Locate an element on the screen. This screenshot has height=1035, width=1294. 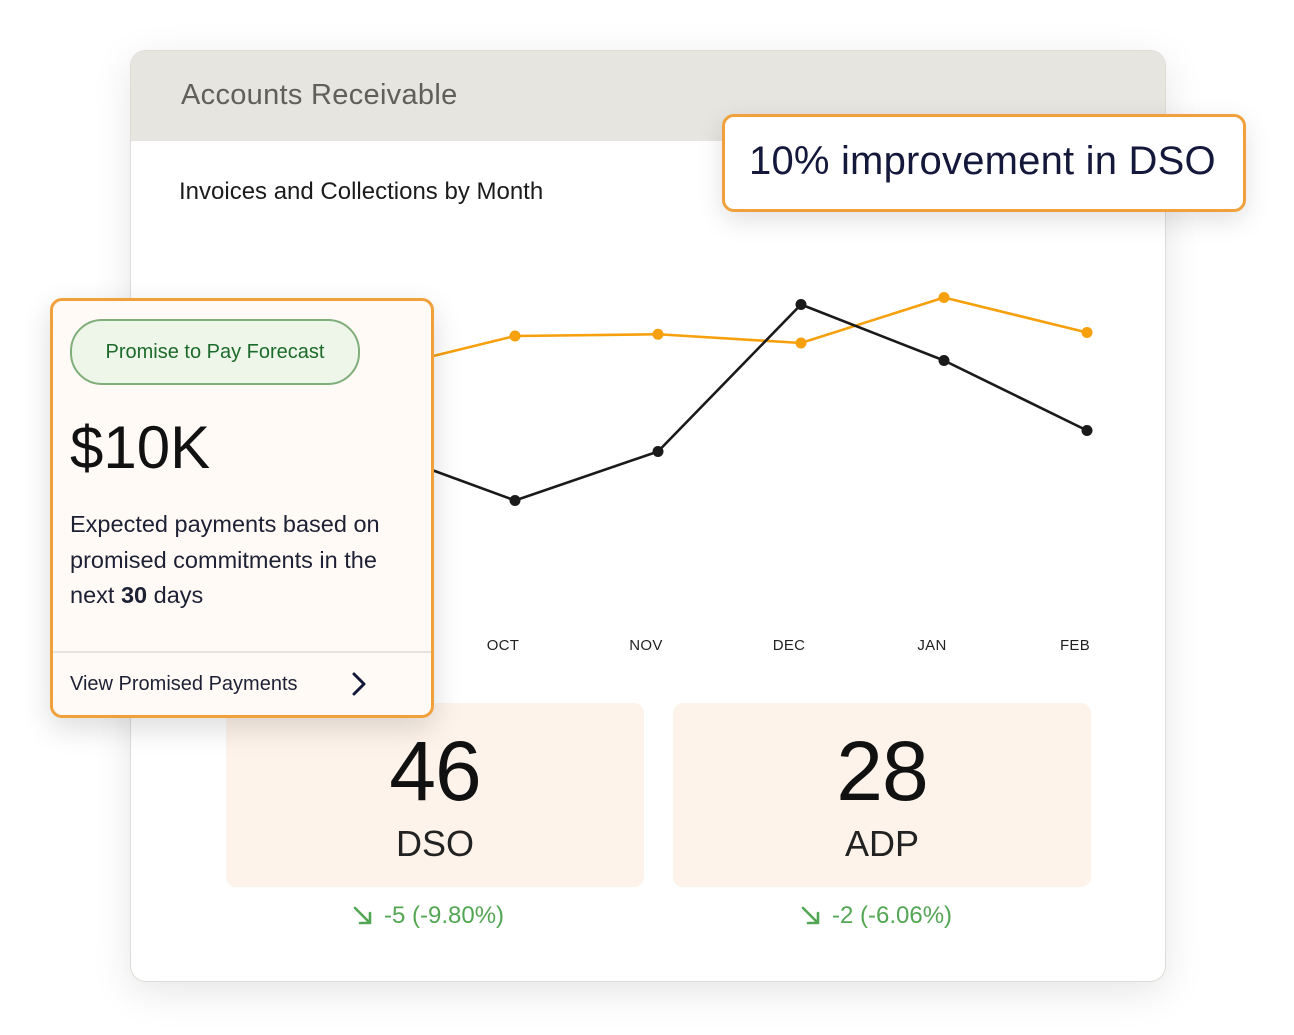
adp-label: ADP is located at coordinates (882, 843).